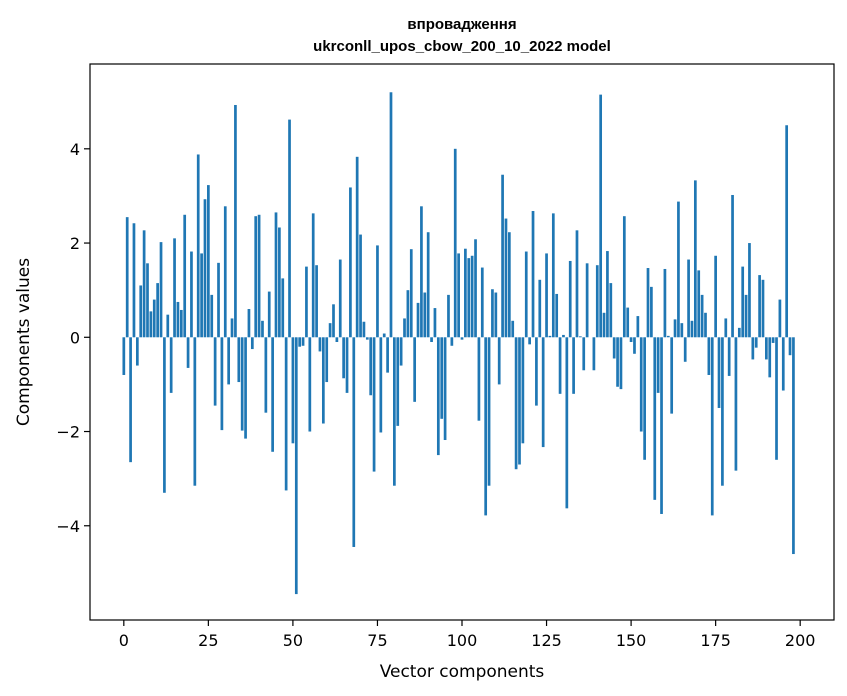 Image resolution: width=847 pixels, height=696 pixels. What do you see at coordinates (377, 640) in the screenshot?
I see `x-tick-label: 75` at bounding box center [377, 640].